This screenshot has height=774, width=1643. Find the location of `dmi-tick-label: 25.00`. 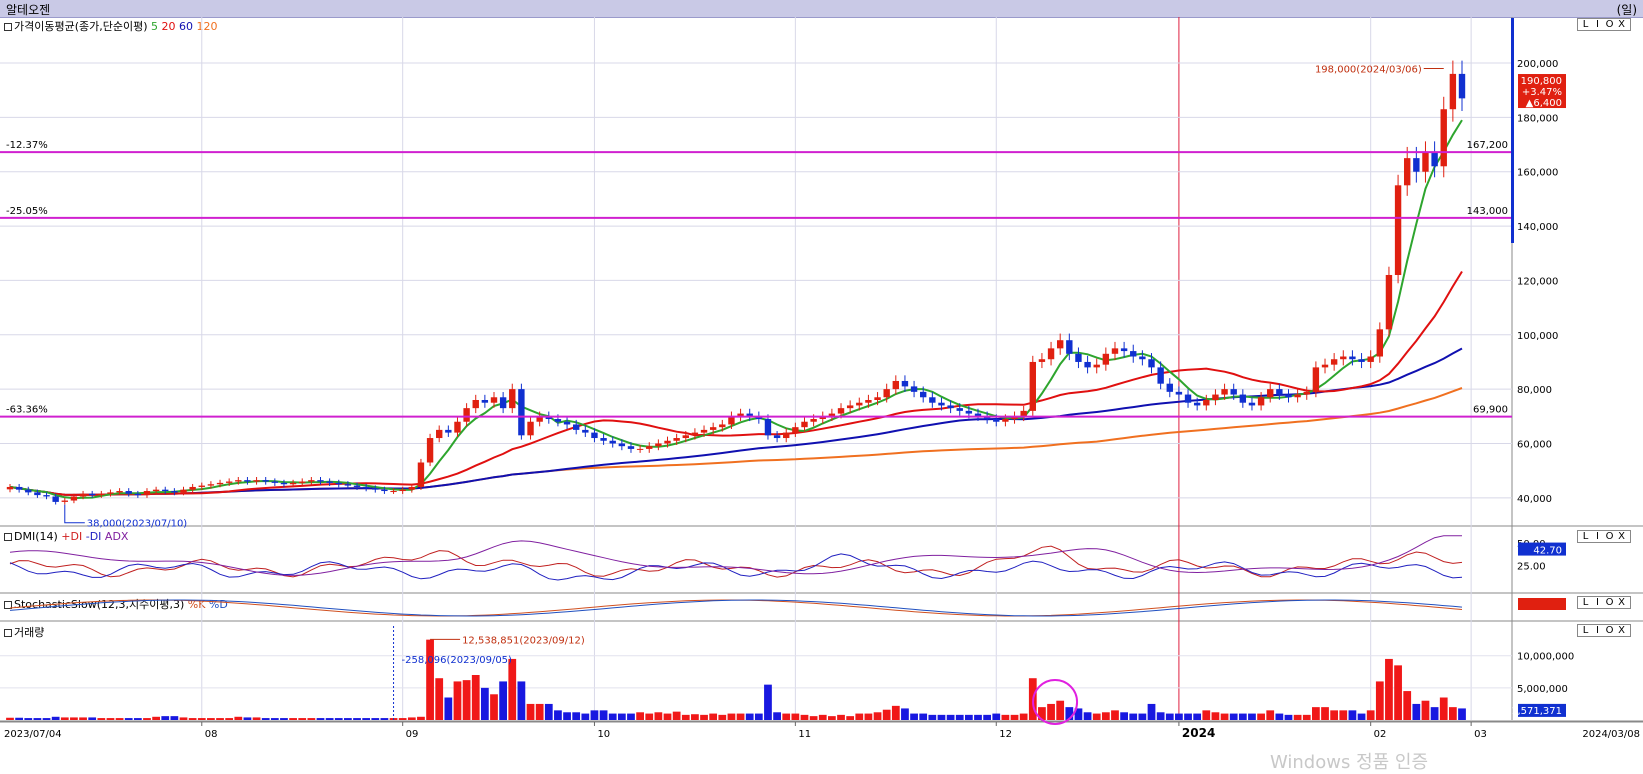

dmi-tick-label: 25.00 is located at coordinates (1531, 567).